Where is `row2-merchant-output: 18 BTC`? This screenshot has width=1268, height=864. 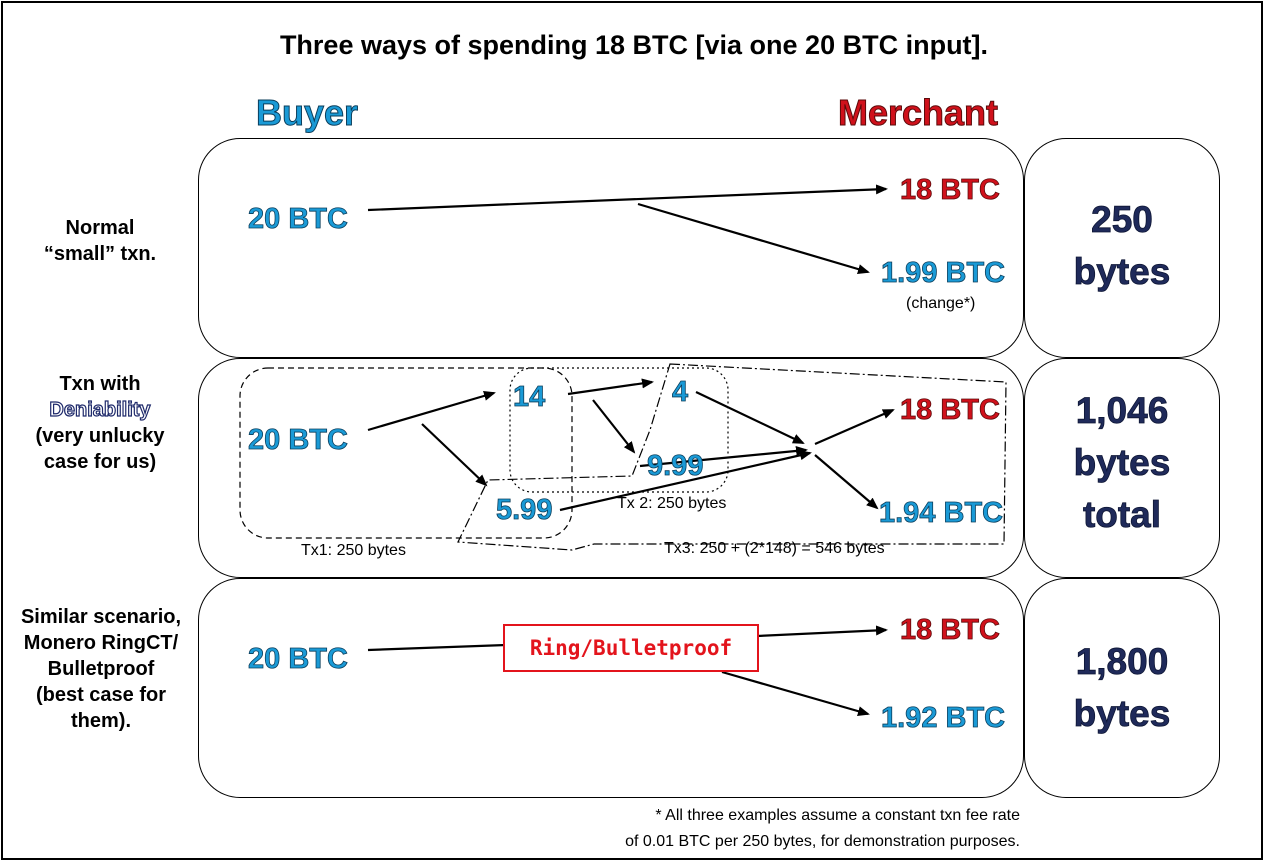
row2-merchant-output: 18 BTC is located at coordinates (950, 410).